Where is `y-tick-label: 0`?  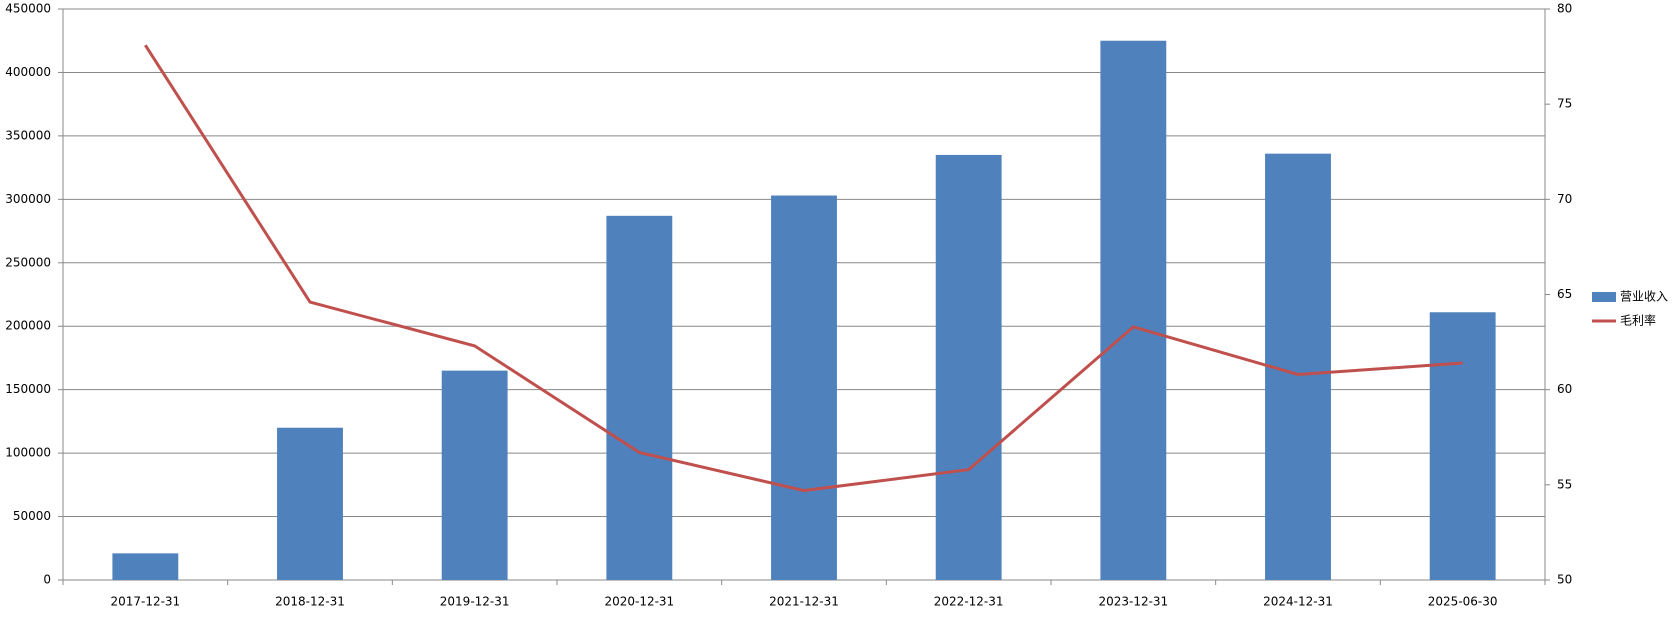 y-tick-label: 0 is located at coordinates (47, 580).